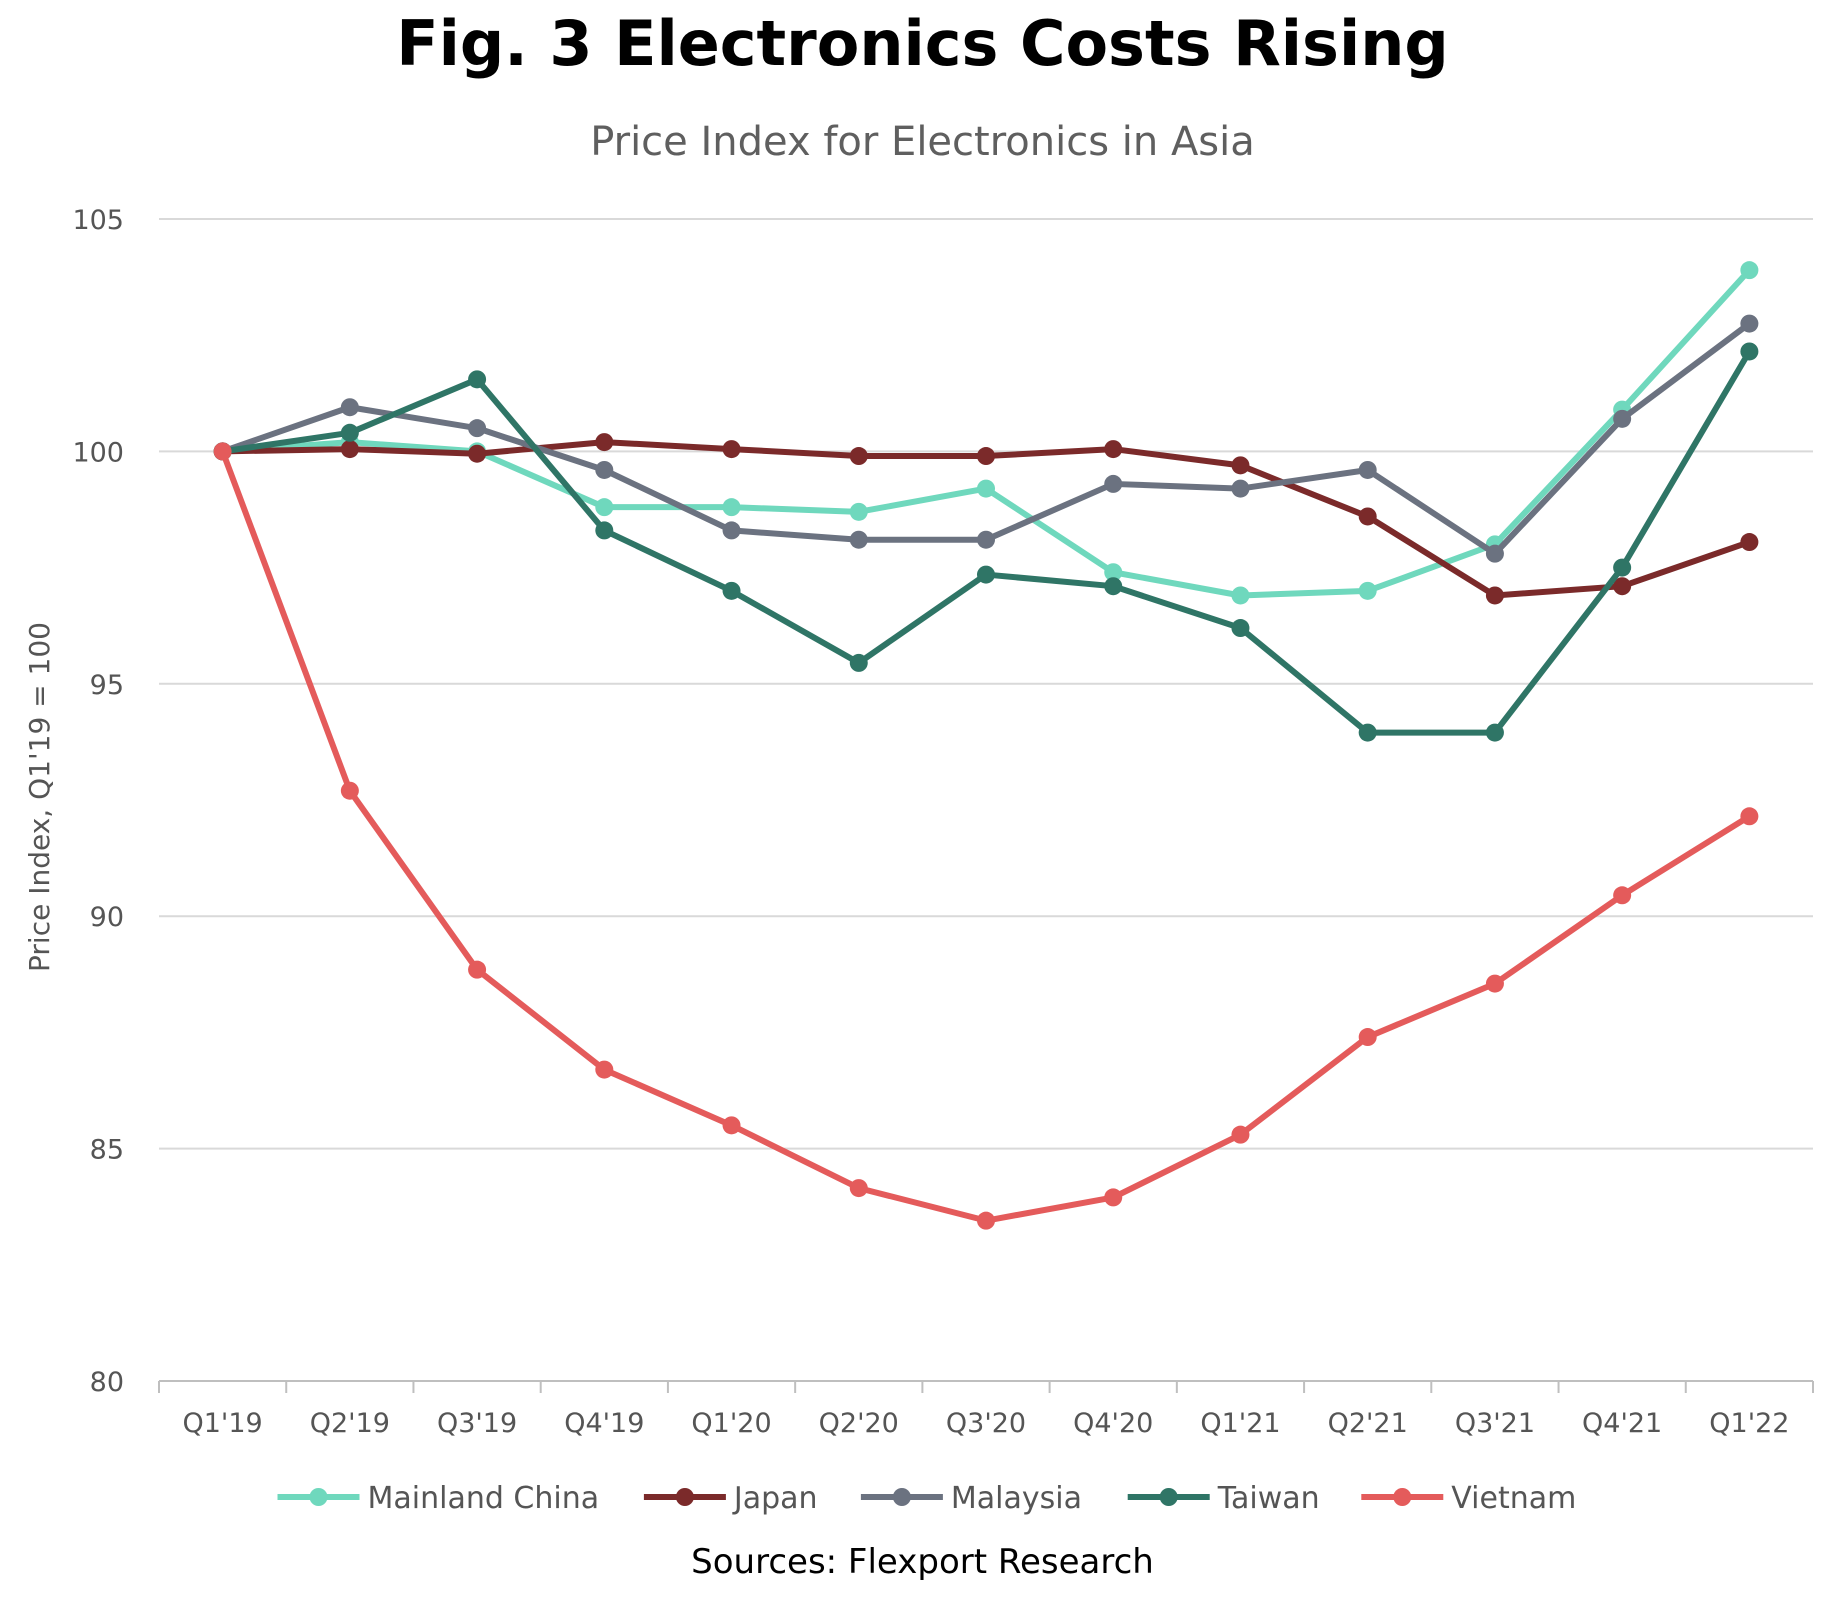 This screenshot has height=1598, width=1845. I want to click on x-tick-label: Q1'22, so click(1749, 1423).